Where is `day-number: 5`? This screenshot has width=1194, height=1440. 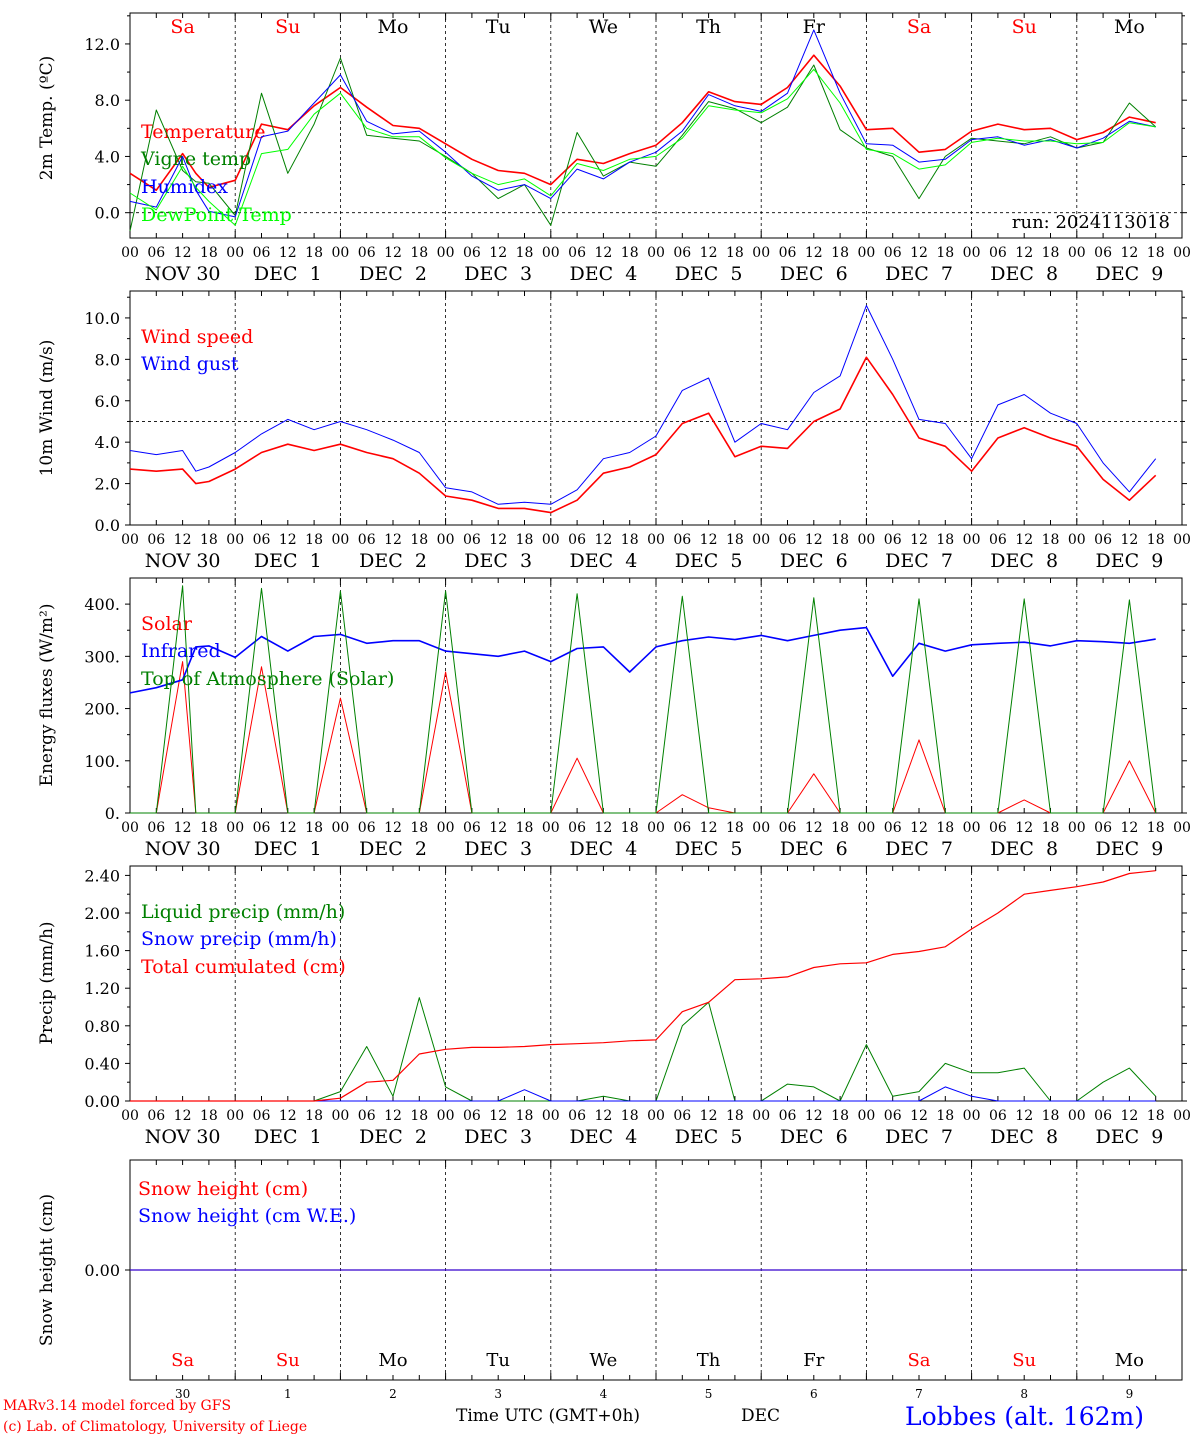
day-number: 5 is located at coordinates (709, 1394).